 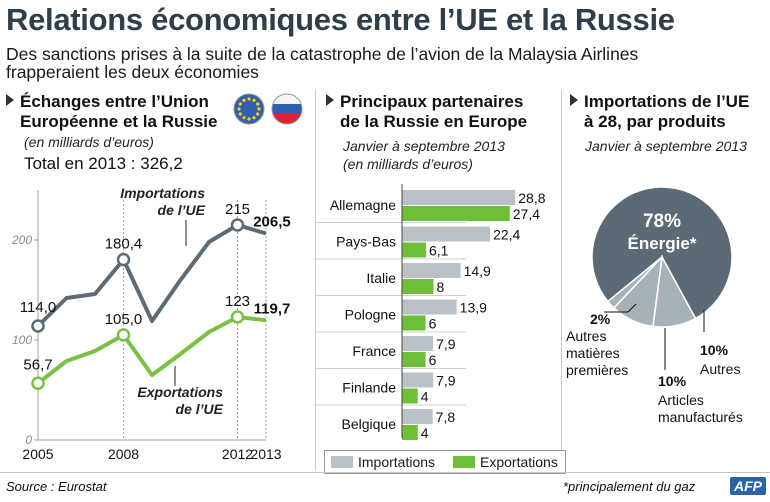 What do you see at coordinates (182, 210) in the screenshot?
I see `import-series-label-line2: de l’UE` at bounding box center [182, 210].